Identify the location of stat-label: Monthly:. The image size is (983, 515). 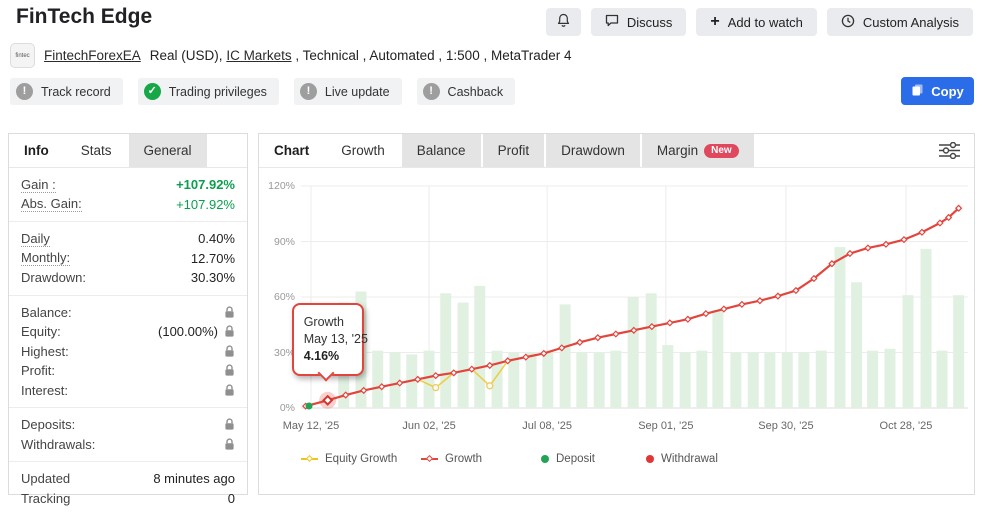
(46, 258).